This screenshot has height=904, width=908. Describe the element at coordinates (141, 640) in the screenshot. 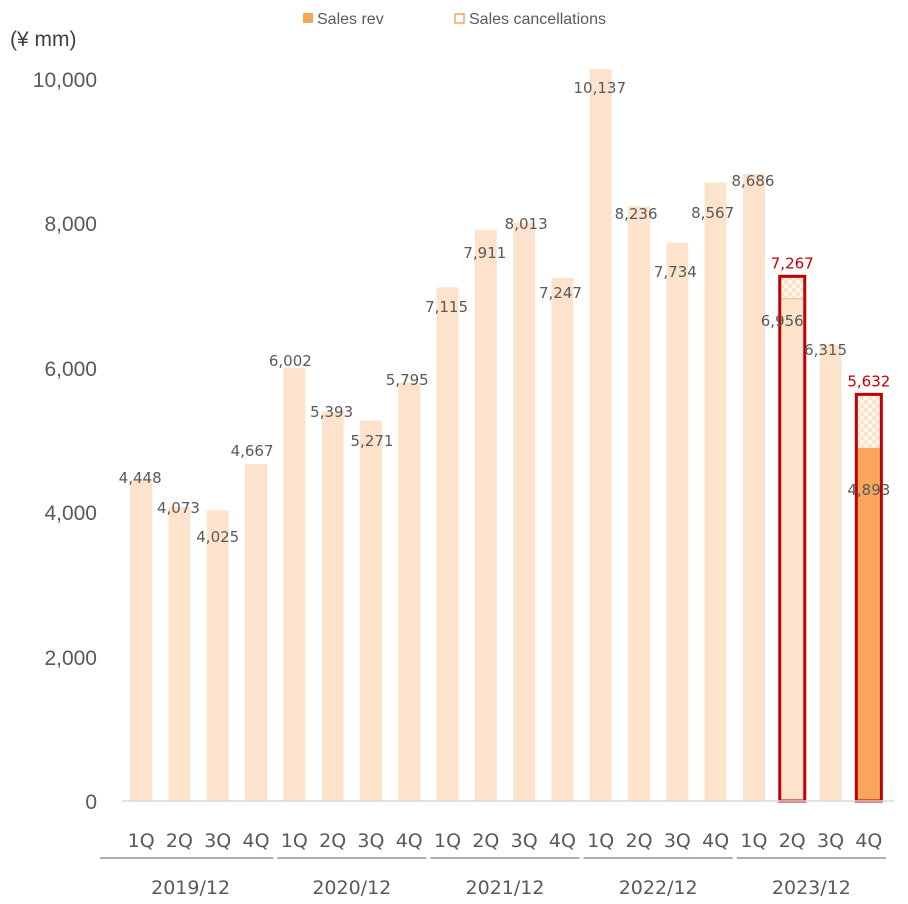

I see `bar-2019-12-1q` at that location.